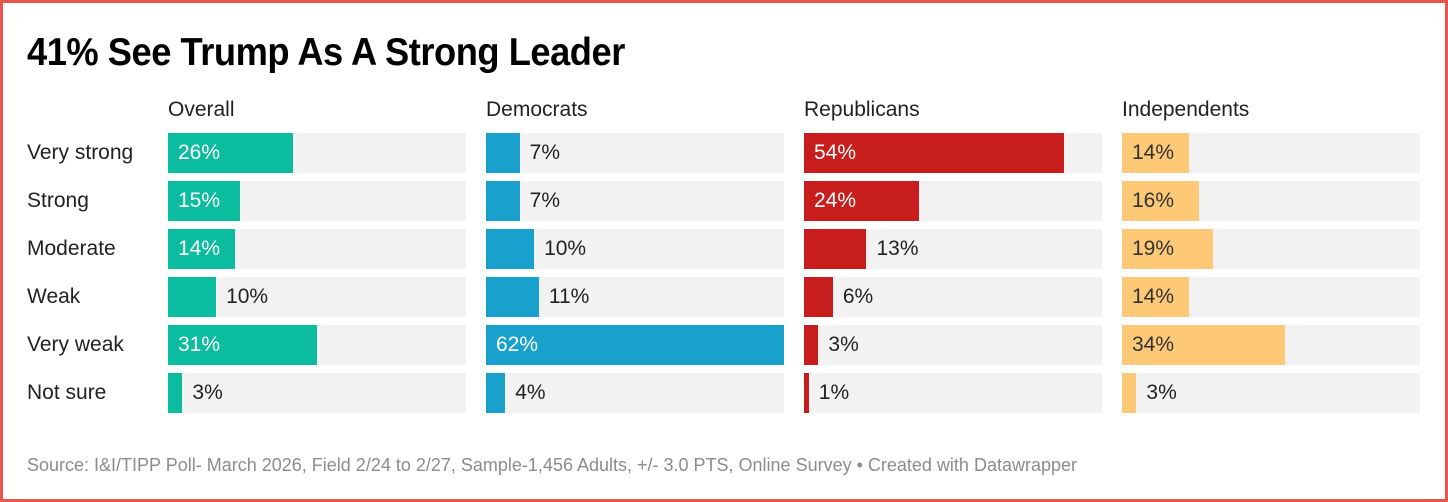  I want to click on bar-track: 1%, so click(953, 393).